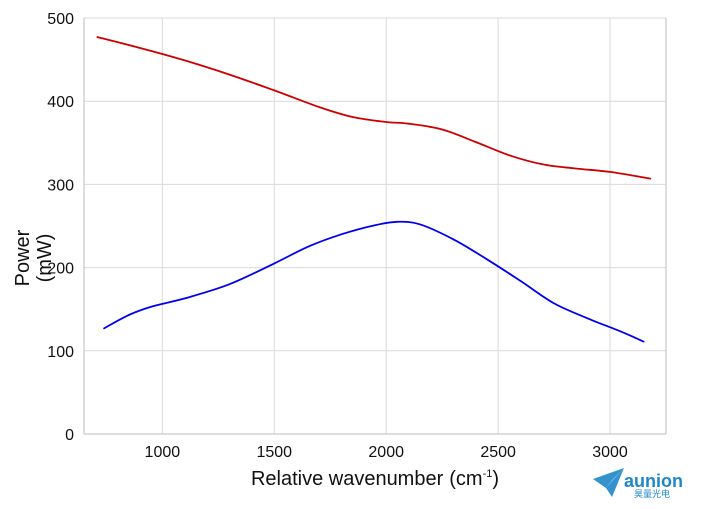  I want to click on x-axis-unit-close: ), so click(495, 479).